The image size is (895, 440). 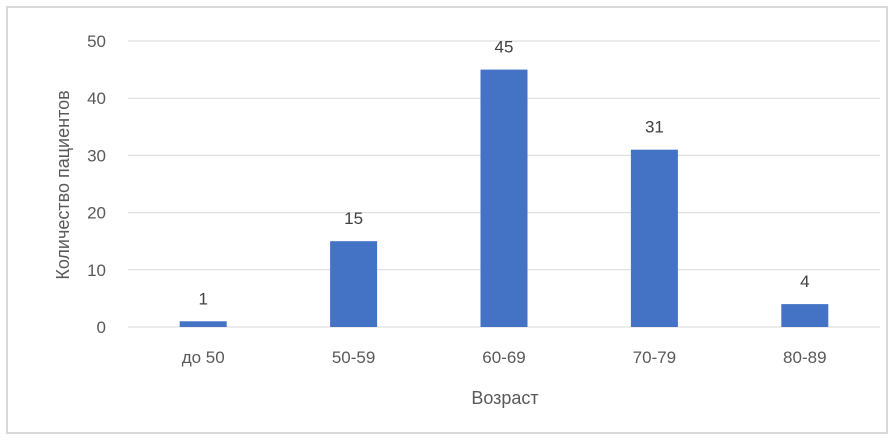 What do you see at coordinates (96, 98) in the screenshot?
I see `y-tick-label: 40` at bounding box center [96, 98].